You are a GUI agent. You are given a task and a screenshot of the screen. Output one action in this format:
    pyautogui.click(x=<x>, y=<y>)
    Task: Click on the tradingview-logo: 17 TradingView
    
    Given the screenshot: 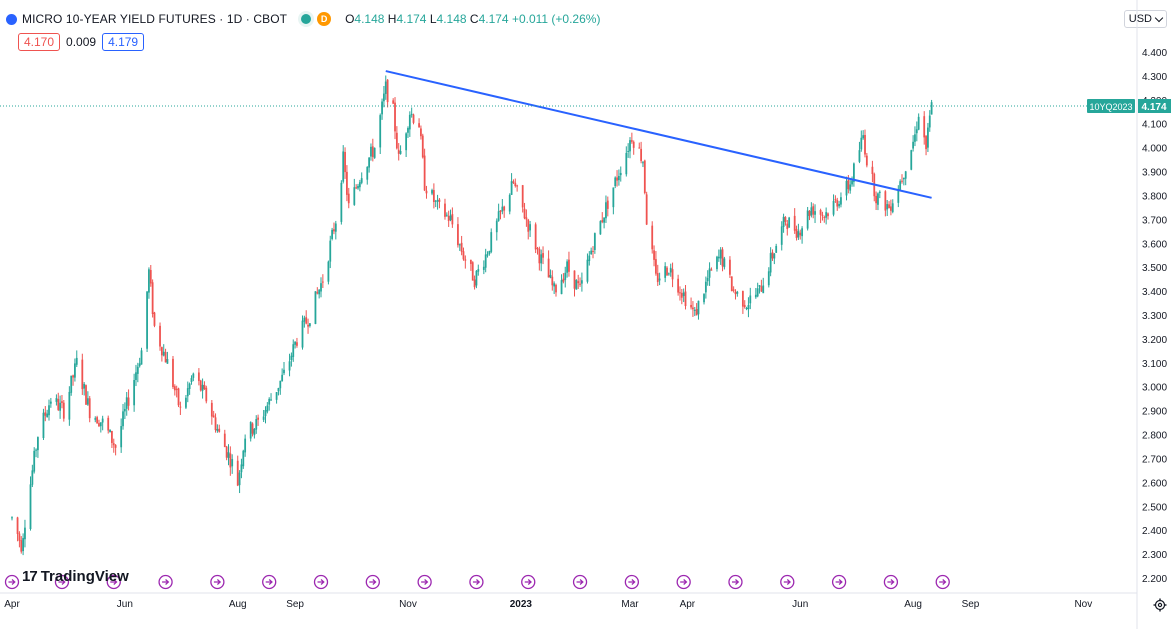 What is the action you would take?
    pyautogui.click(x=75, y=576)
    